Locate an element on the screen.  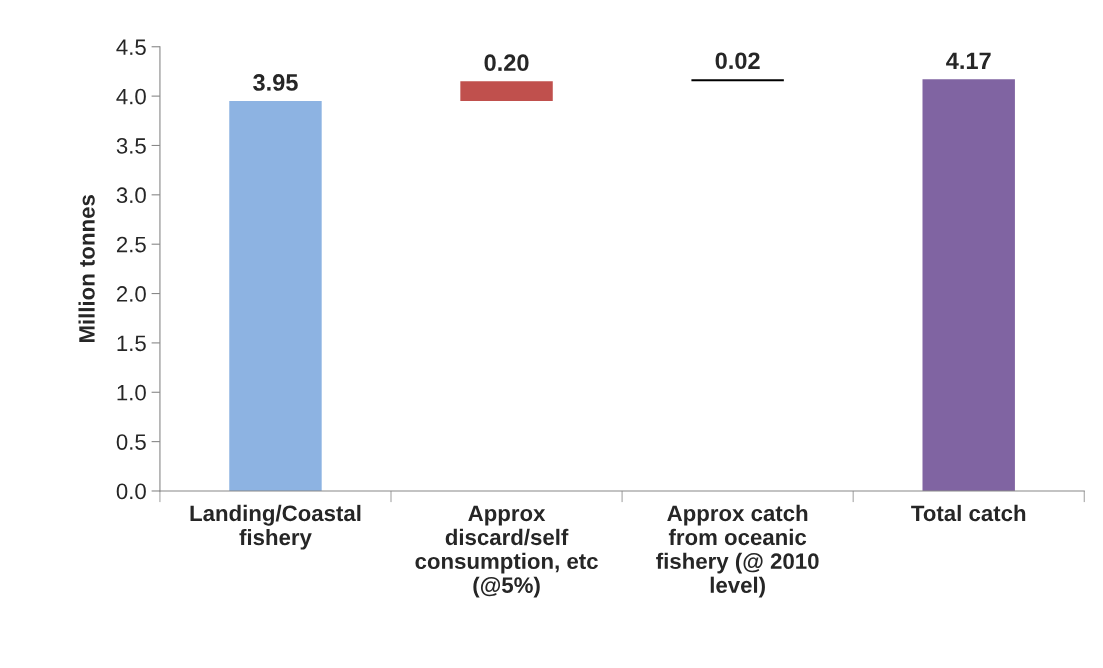
data-label: 0.02 is located at coordinates (737, 61).